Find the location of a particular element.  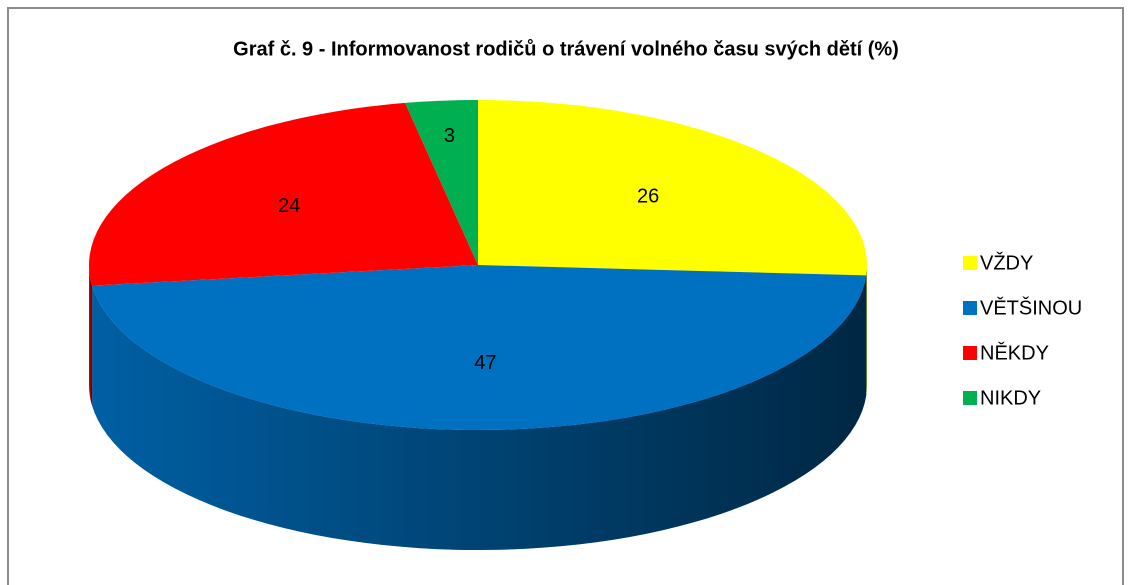

legend-label: NĚKDY is located at coordinates (1014, 352).